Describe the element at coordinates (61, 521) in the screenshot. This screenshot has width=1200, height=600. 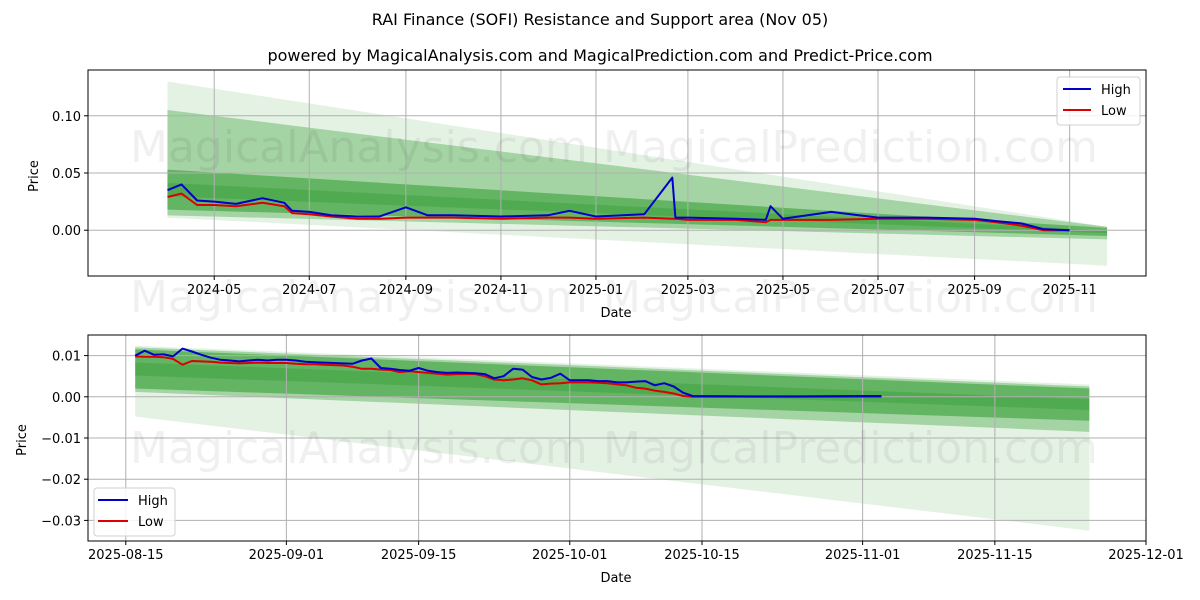
I see `svg-text: −0.03` at that location.